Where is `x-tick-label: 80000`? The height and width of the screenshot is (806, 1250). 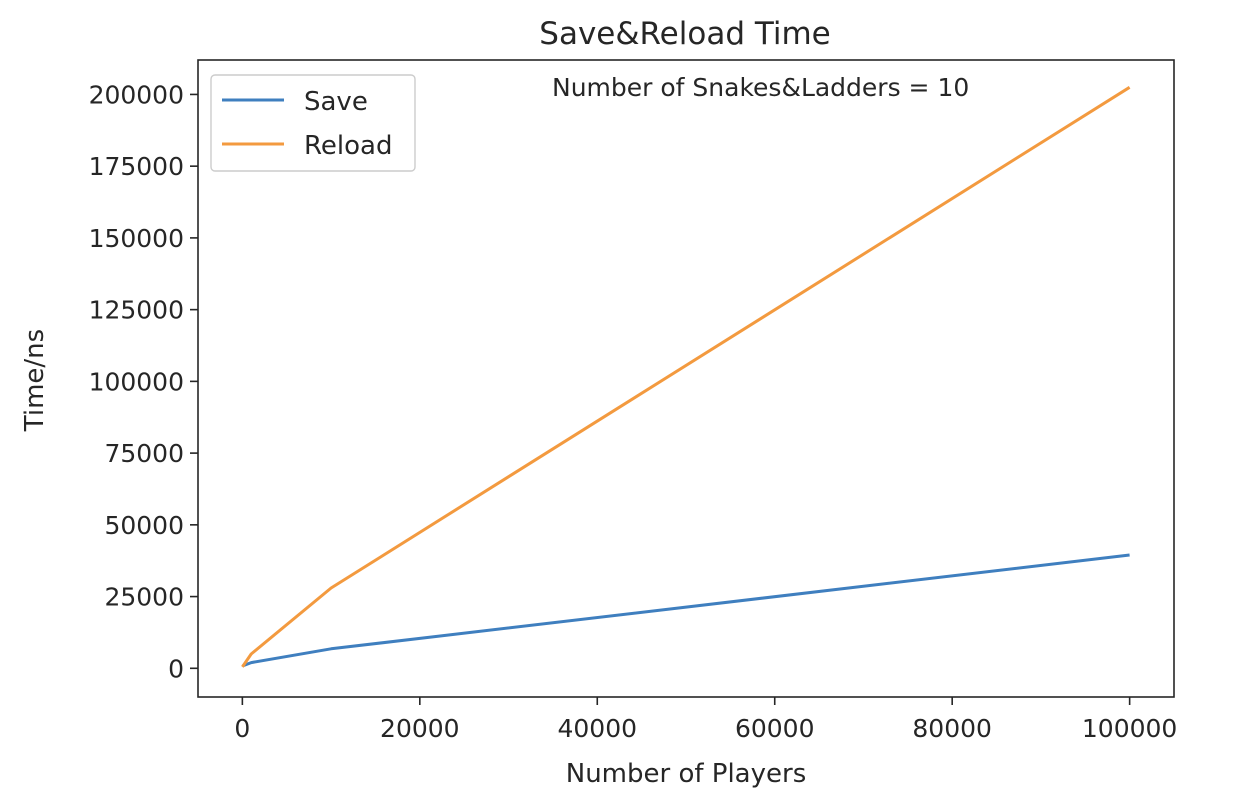 x-tick-label: 80000 is located at coordinates (952, 728).